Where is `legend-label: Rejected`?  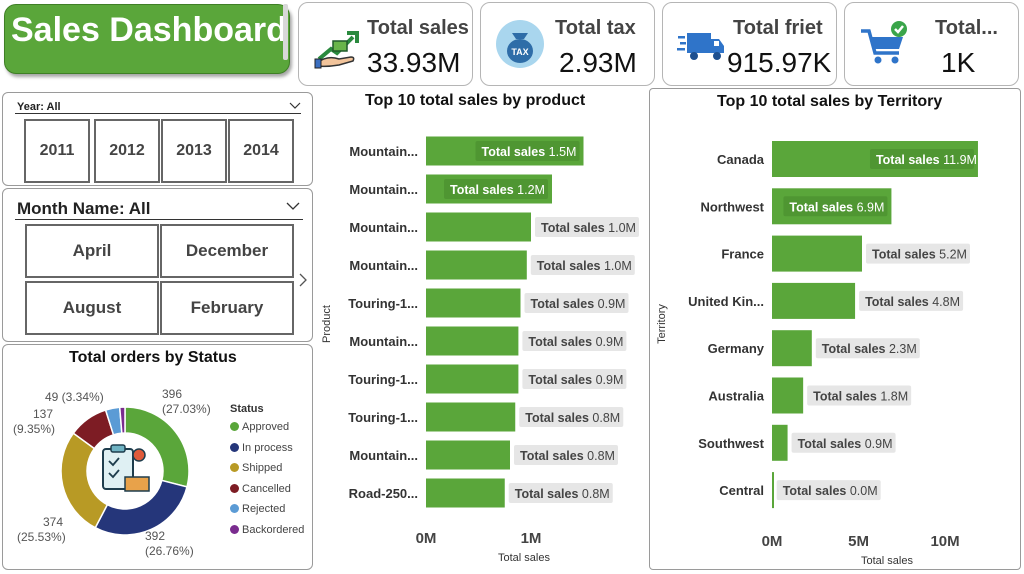
legend-label: Rejected is located at coordinates (264, 509).